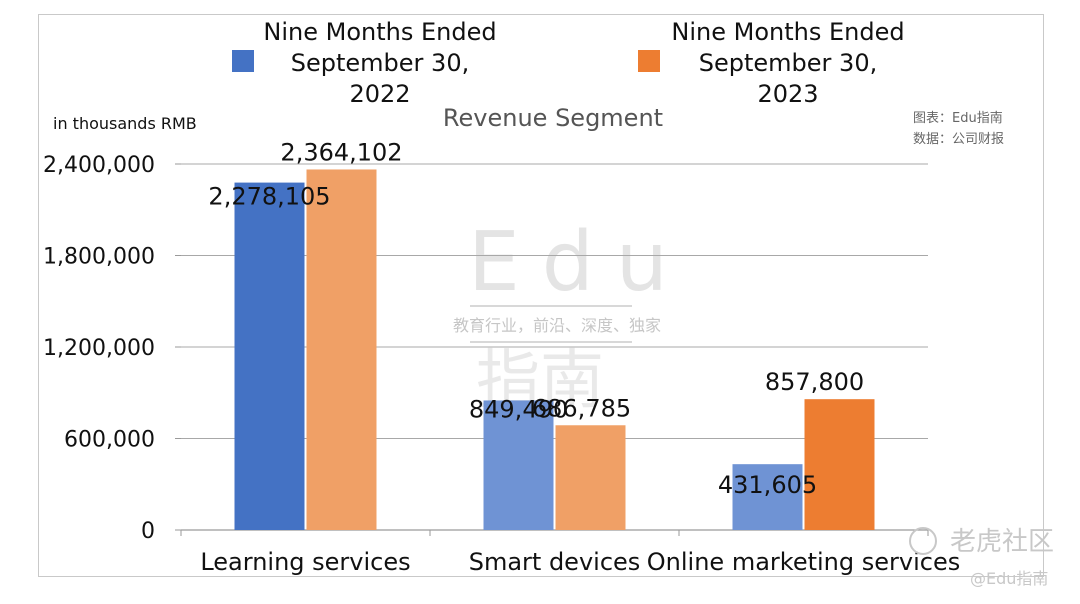 The image size is (1080, 604). I want to click on watermark: Edu 教育行业，前沿、深度、独家 指南, so click(571, 316).